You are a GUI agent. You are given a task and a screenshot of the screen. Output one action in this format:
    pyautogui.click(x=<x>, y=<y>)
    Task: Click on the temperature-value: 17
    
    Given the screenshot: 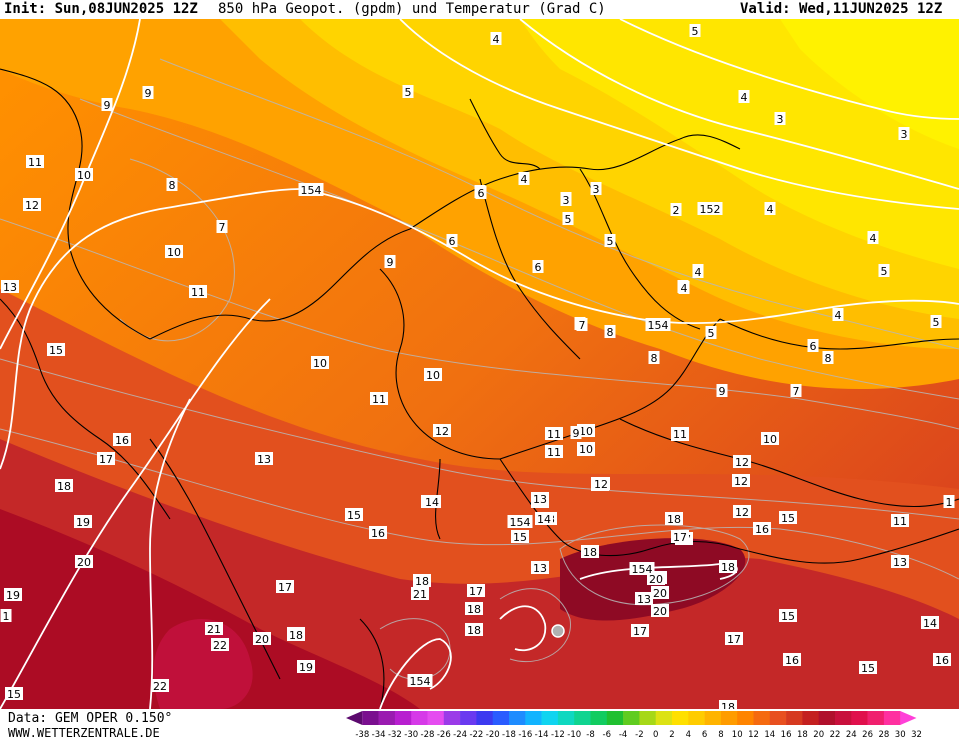 What is the action you would take?
    pyautogui.click(x=640, y=631)
    